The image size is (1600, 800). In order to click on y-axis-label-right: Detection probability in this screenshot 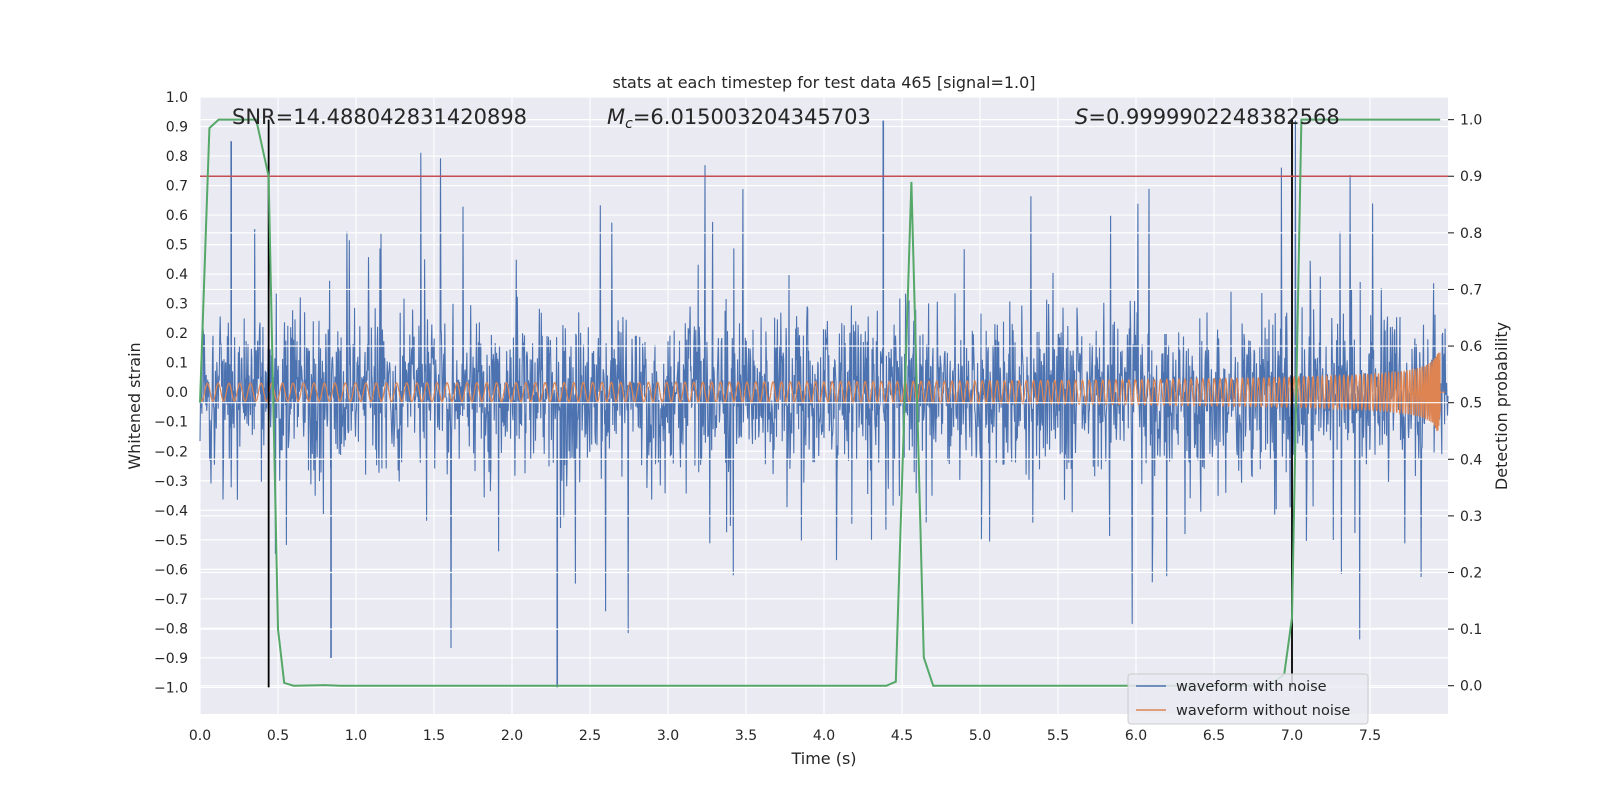, I will do `click(1501, 406)`.